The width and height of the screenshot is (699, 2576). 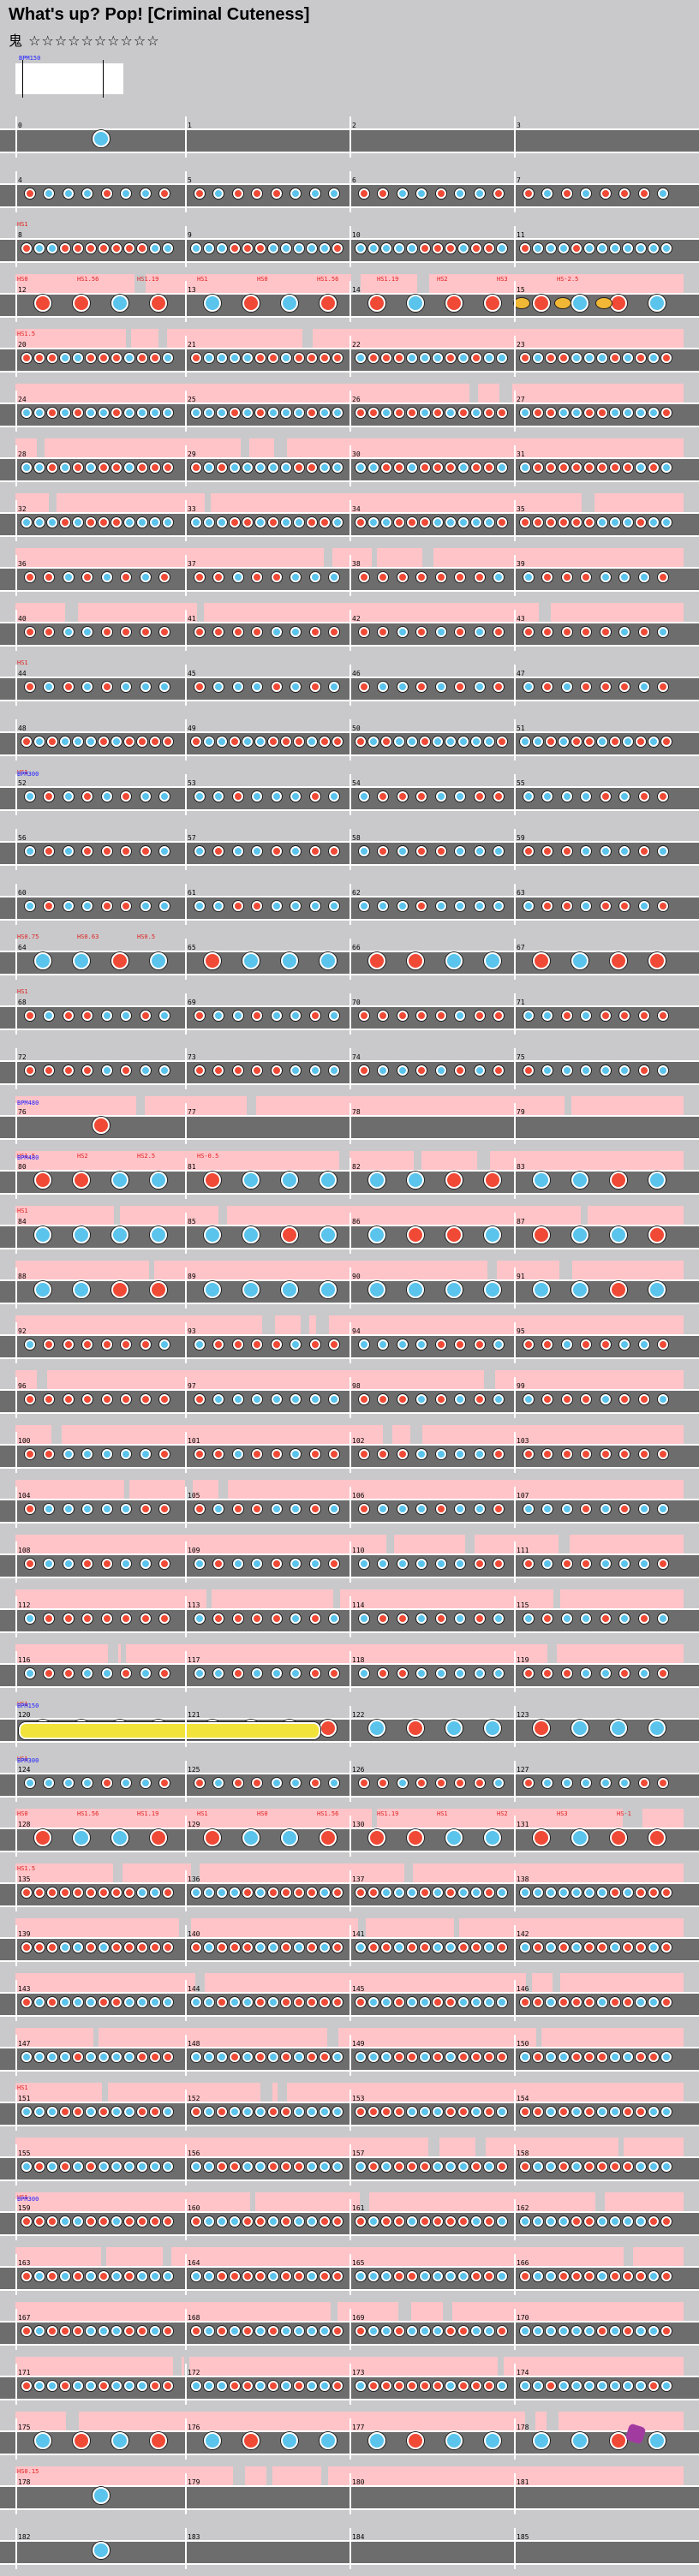 I want to click on measure-number: 139, so click(x=24, y=1934).